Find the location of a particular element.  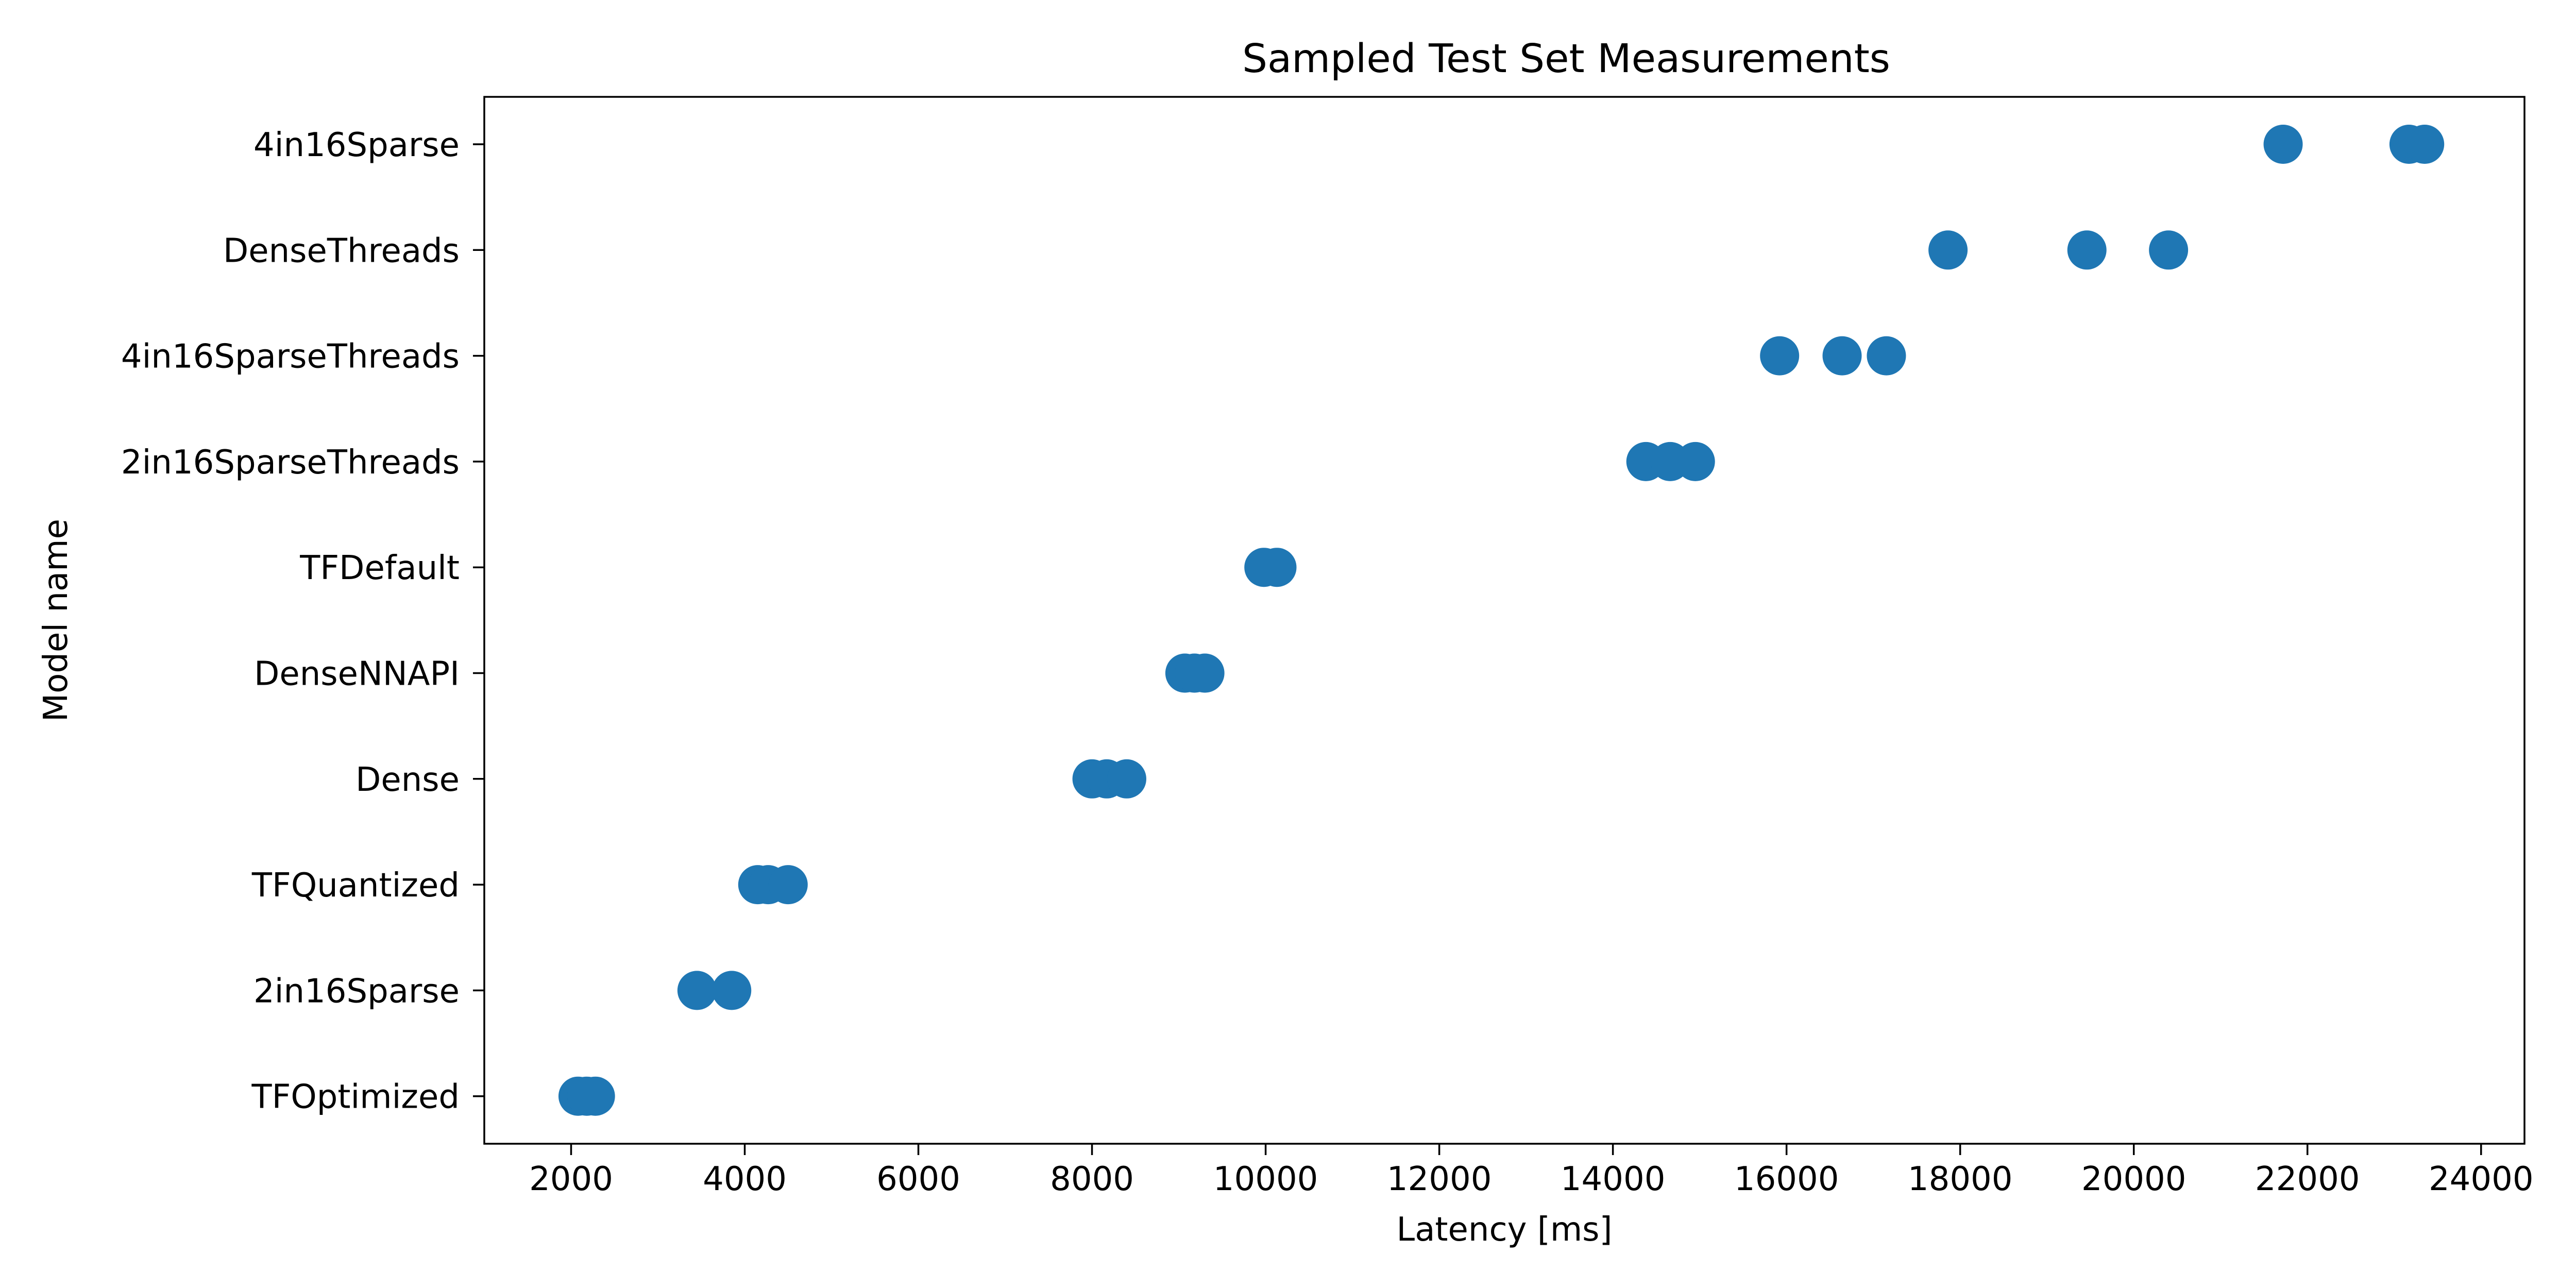

x-tick-label: 4000 is located at coordinates (745, 1179).